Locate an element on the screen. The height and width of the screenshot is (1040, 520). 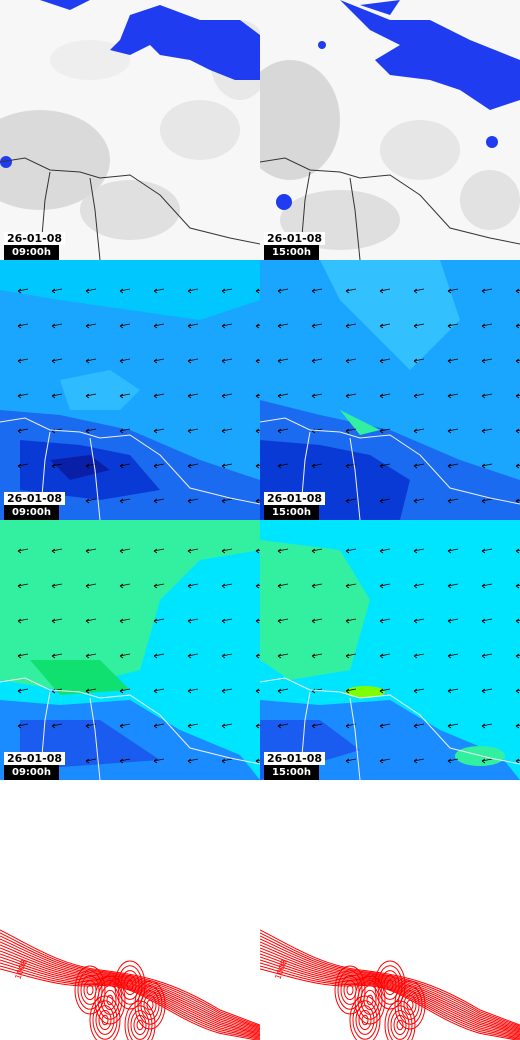
clouds-precip-map is located at coordinates (130, 130).